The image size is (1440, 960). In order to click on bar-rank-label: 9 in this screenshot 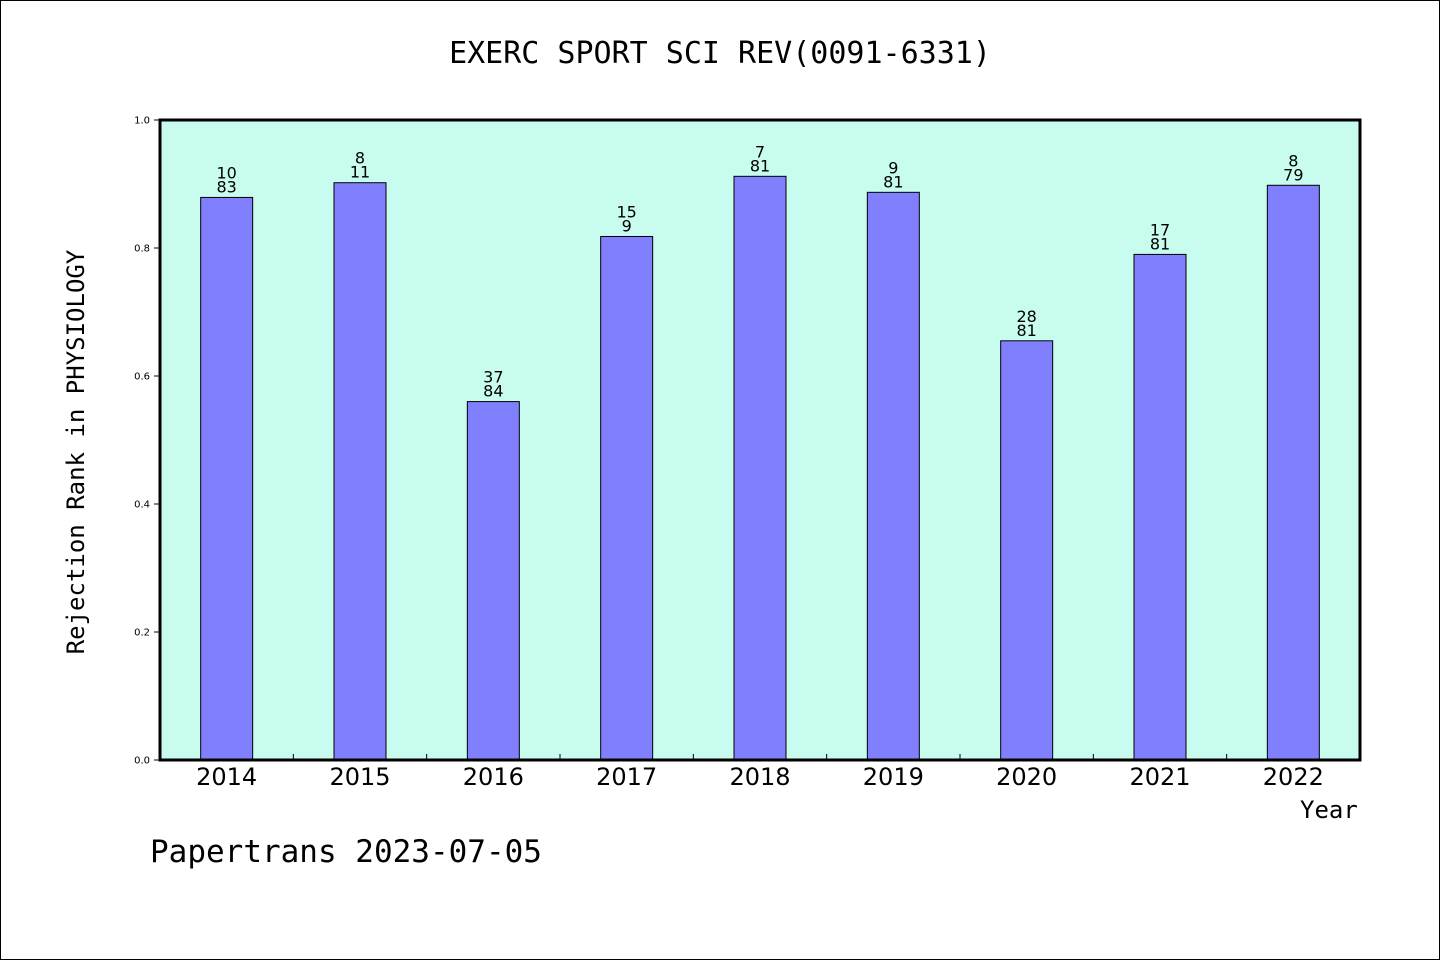, I will do `click(893, 167)`.